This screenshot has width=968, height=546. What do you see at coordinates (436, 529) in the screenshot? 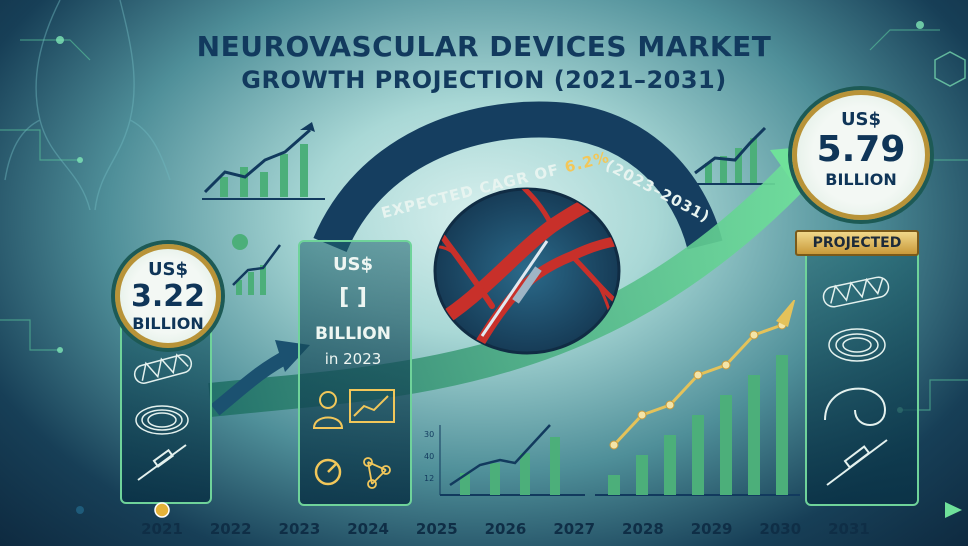
I see `year-label-2025: 2025` at bounding box center [436, 529].